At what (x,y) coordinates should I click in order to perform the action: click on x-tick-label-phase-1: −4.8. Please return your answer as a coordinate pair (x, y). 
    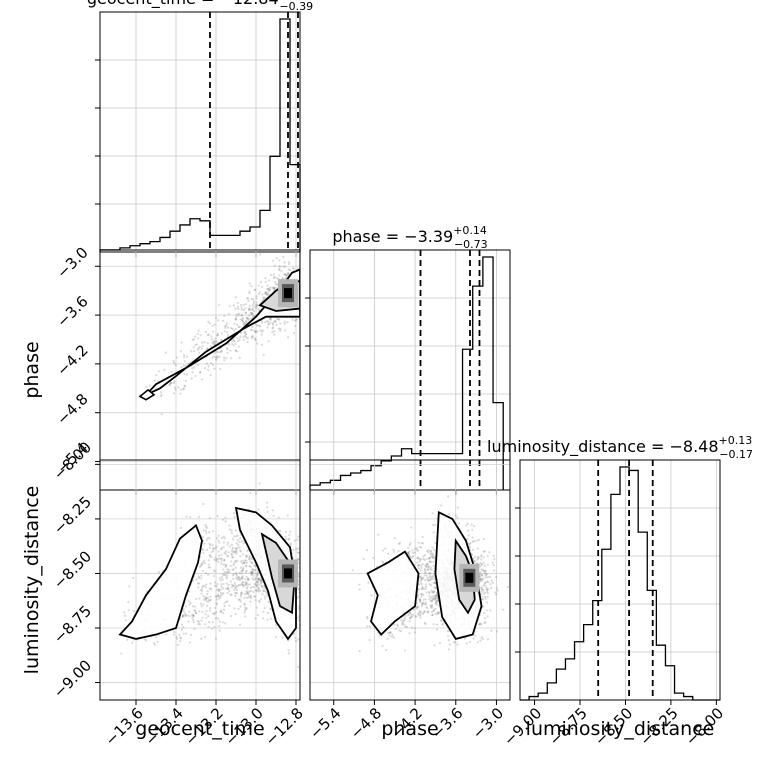
    Looking at the image, I should click on (366, 723).